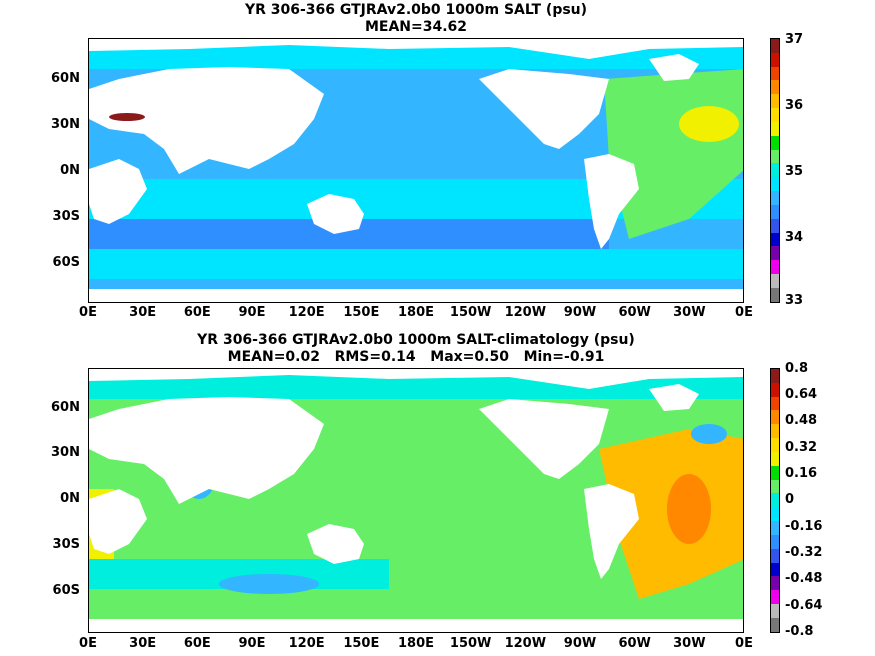  Describe the element at coordinates (361, 643) in the screenshot. I see `panel2-lon-label: 150E` at that location.